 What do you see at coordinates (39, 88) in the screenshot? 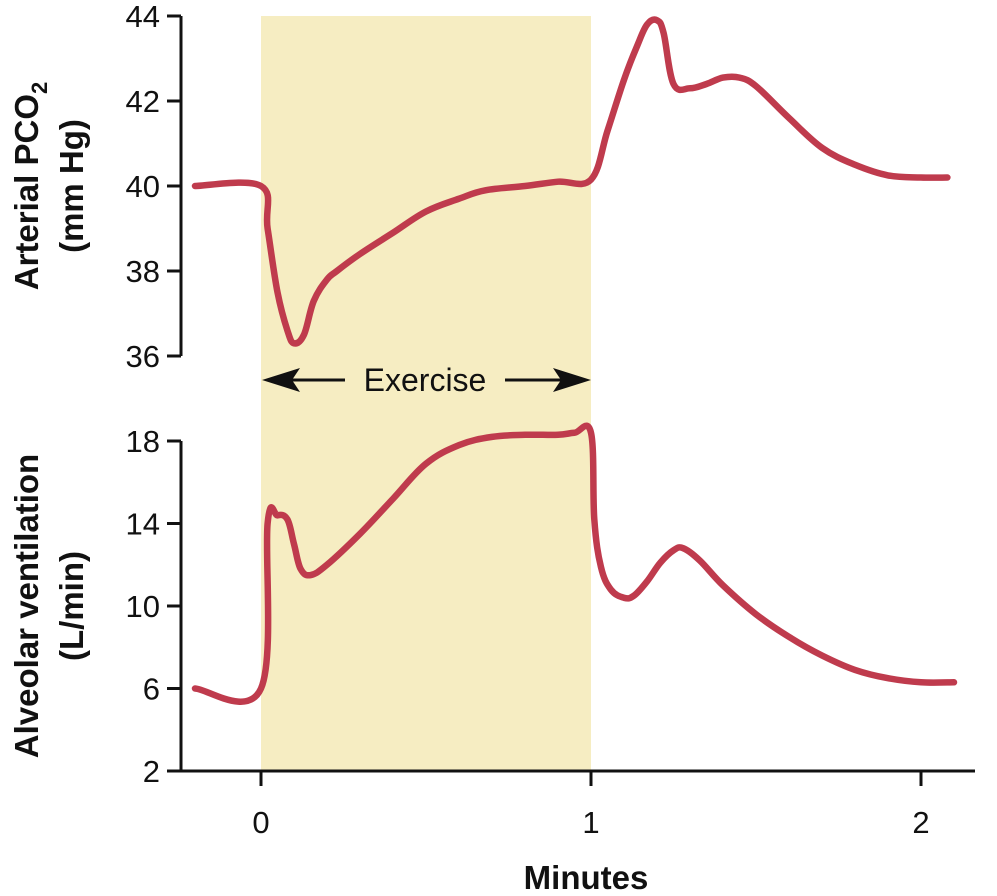
I see `top-y-axis-title-subscript: 2` at bounding box center [39, 88].